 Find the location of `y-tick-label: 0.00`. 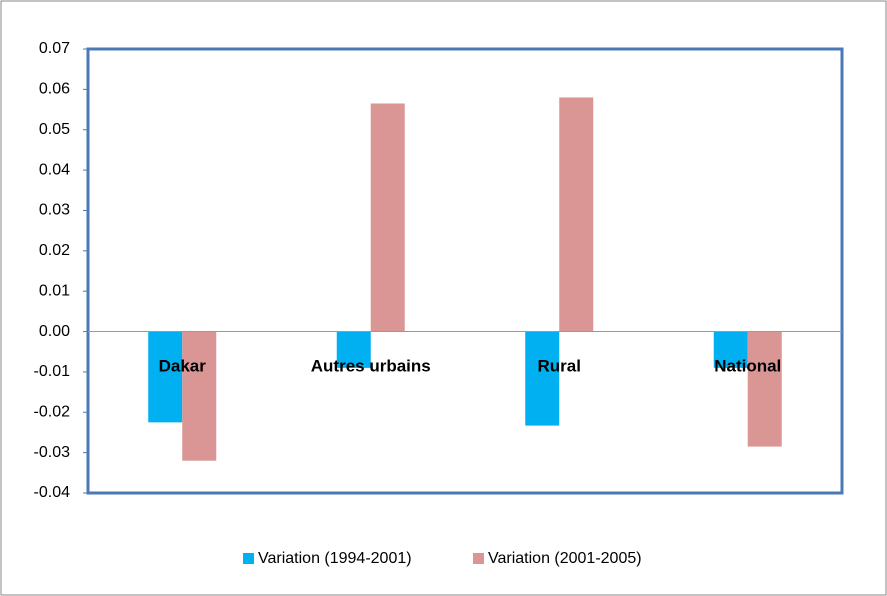

y-tick-label: 0.00 is located at coordinates (54, 331).